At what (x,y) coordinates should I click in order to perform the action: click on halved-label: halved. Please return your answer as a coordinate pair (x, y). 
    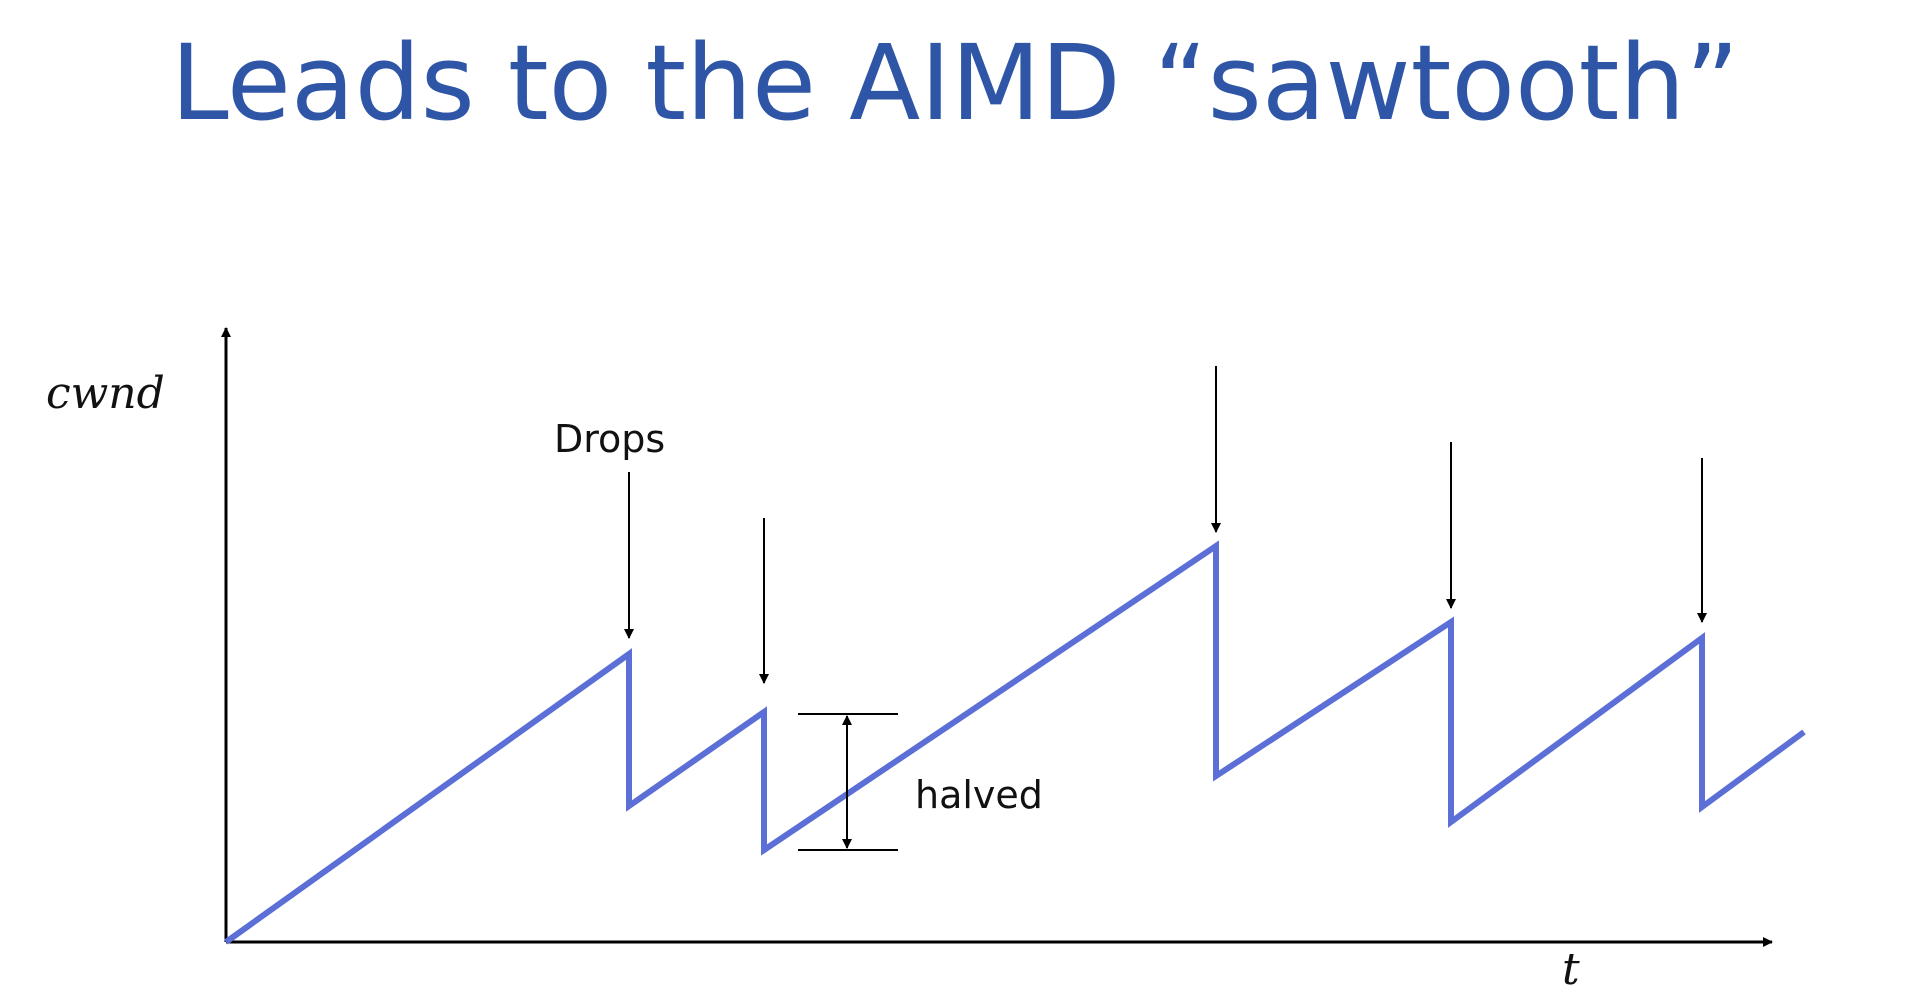
    Looking at the image, I should click on (979, 795).